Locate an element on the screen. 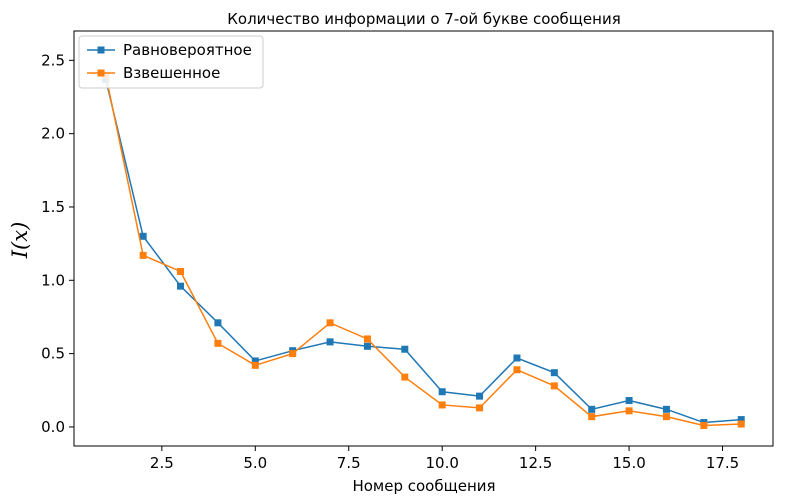  y-tick-label: 2.0 is located at coordinates (53, 134).